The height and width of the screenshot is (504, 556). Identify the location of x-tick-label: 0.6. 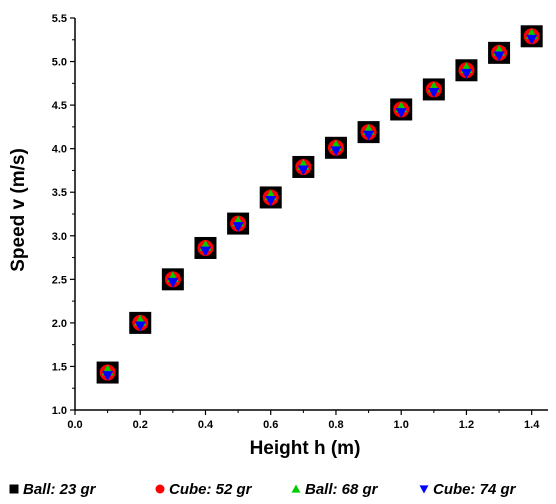
(270, 425).